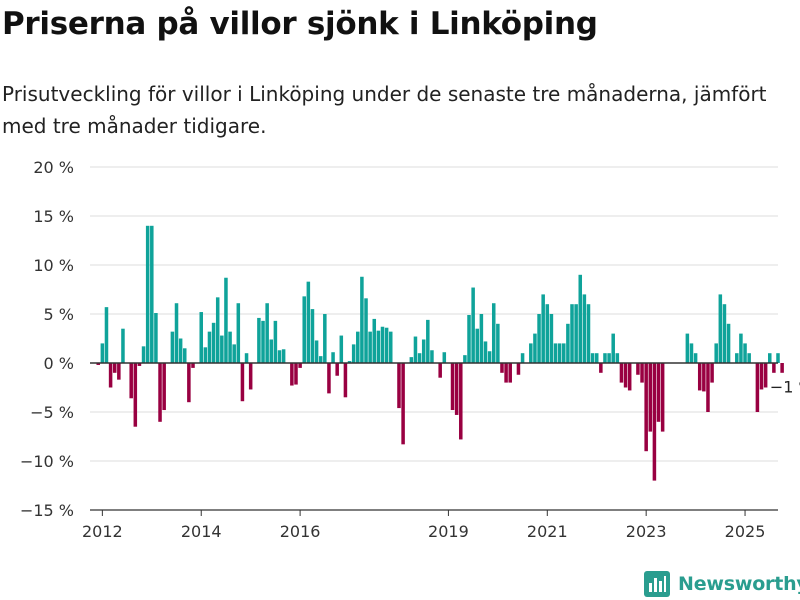 The width and height of the screenshot is (800, 600). What do you see at coordinates (102, 531) in the screenshot?
I see `x-tick-label: 2012` at bounding box center [102, 531].